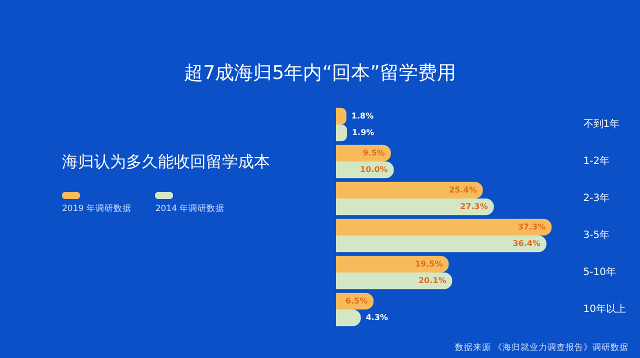  What do you see at coordinates (166, 162) in the screenshot?
I see `text: 海归认为多久能收回留学成本` at bounding box center [166, 162].